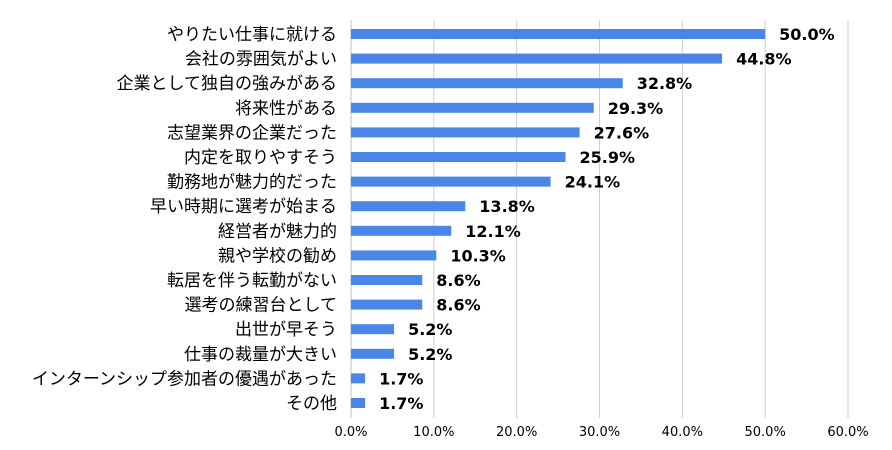  I want to click on category-label: 早い時期に選考が始まる, so click(243, 207).